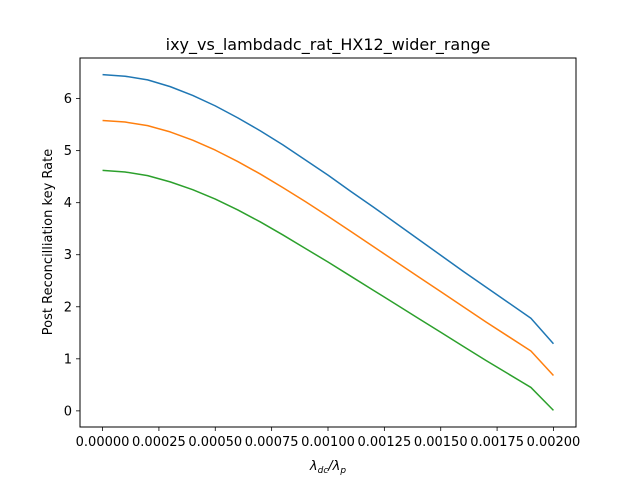  I want to click on x-tick-label: 0.00200, so click(554, 442).